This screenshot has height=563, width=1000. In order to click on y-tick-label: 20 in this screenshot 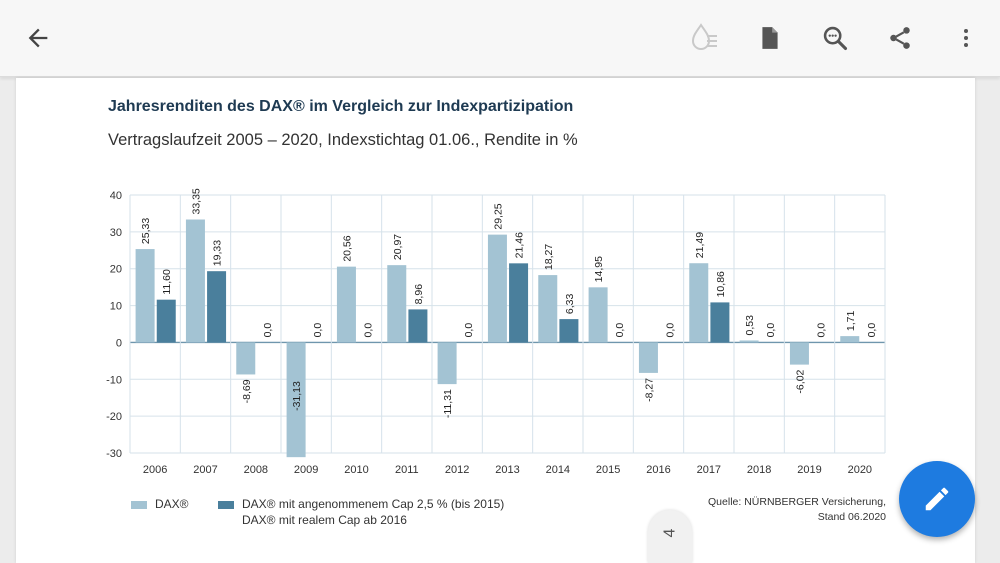, I will do `click(116, 270)`.